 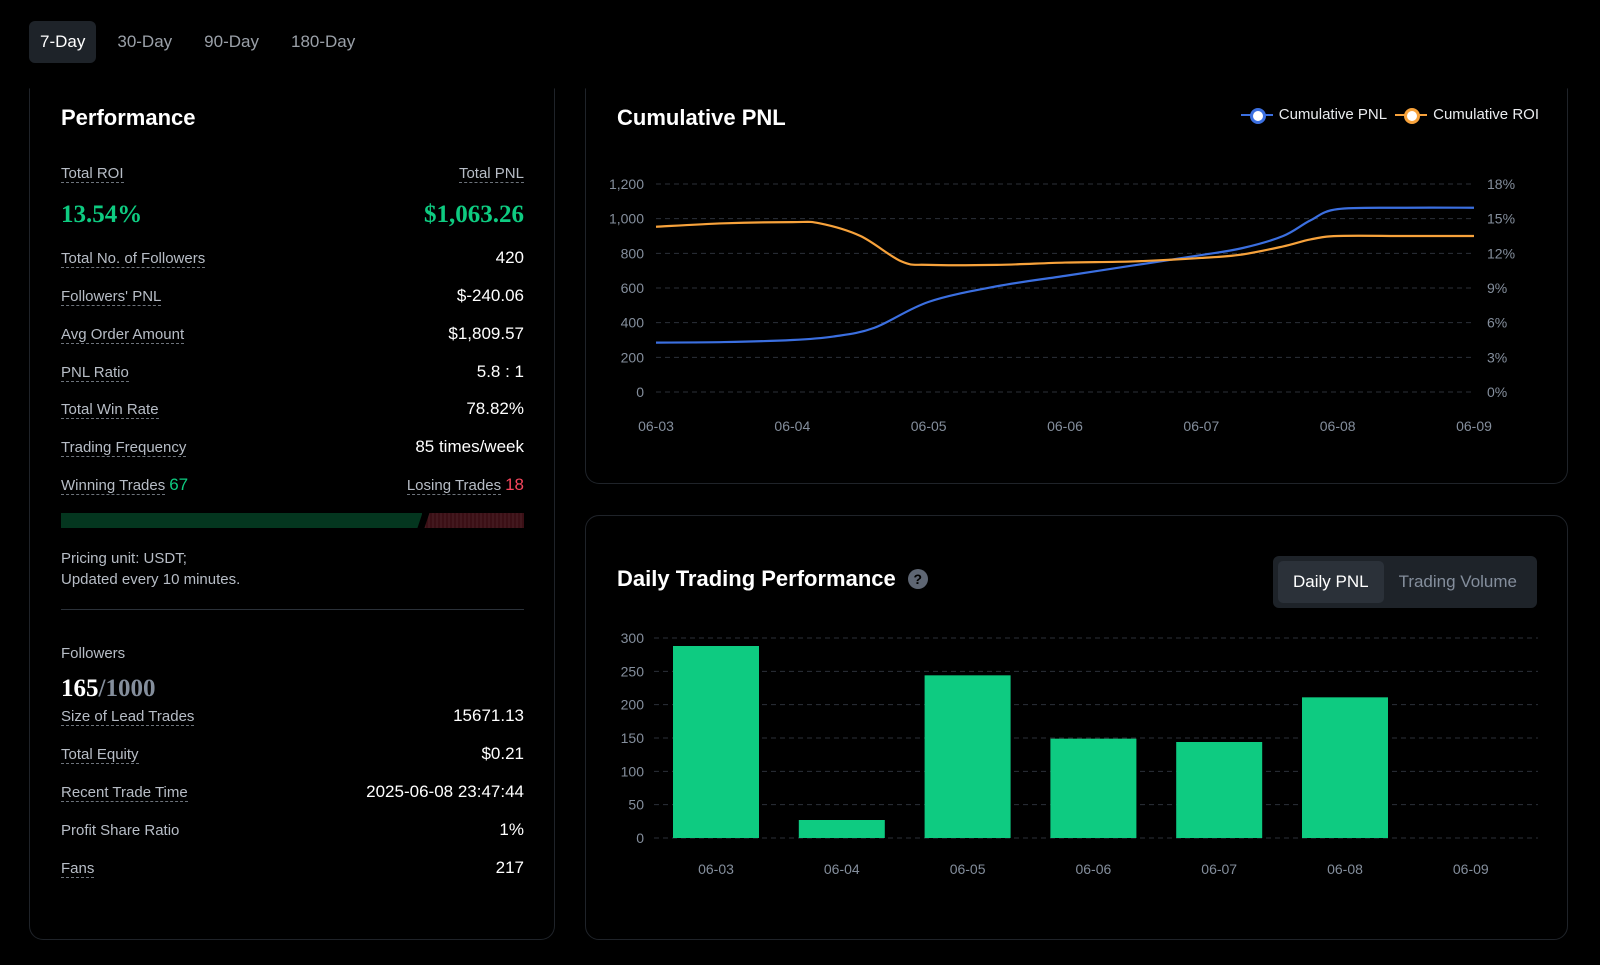 What do you see at coordinates (1497, 288) in the screenshot?
I see `y2-tick-label: 9%` at bounding box center [1497, 288].